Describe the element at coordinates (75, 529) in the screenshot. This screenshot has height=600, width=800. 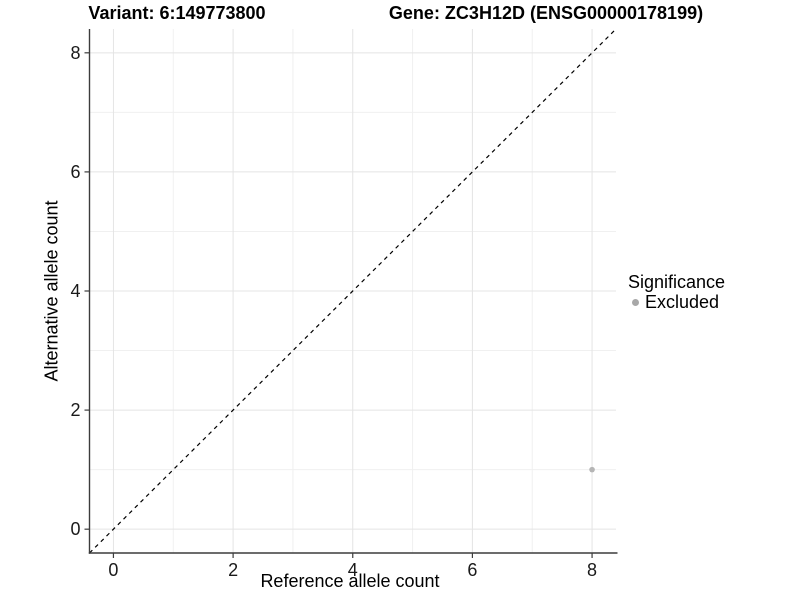
I see `y-tick-label: 0` at that location.